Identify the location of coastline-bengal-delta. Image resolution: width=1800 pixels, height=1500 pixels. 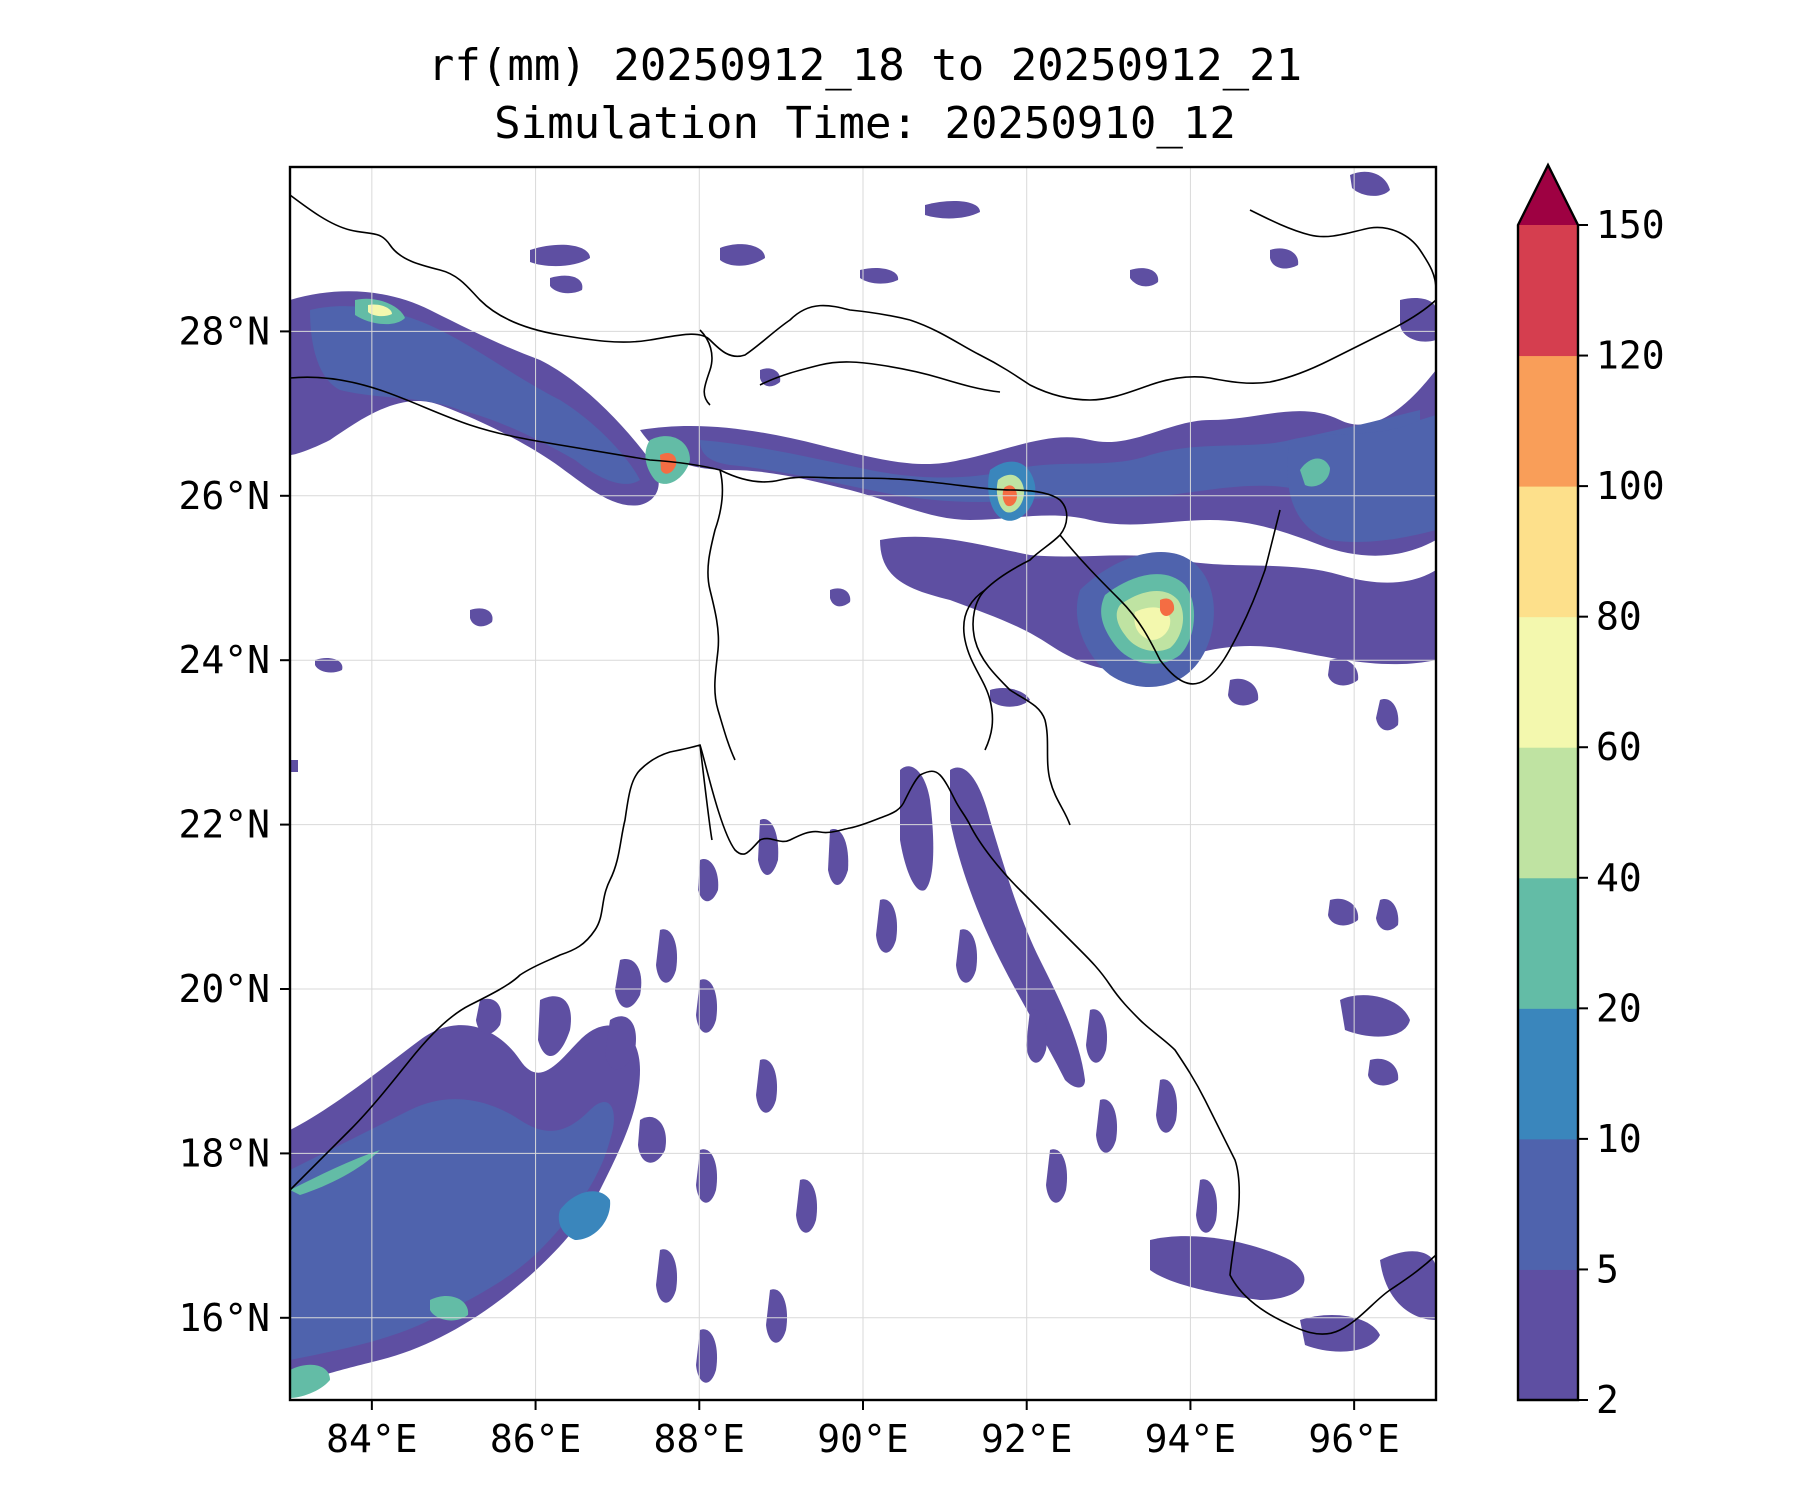
(835, 799).